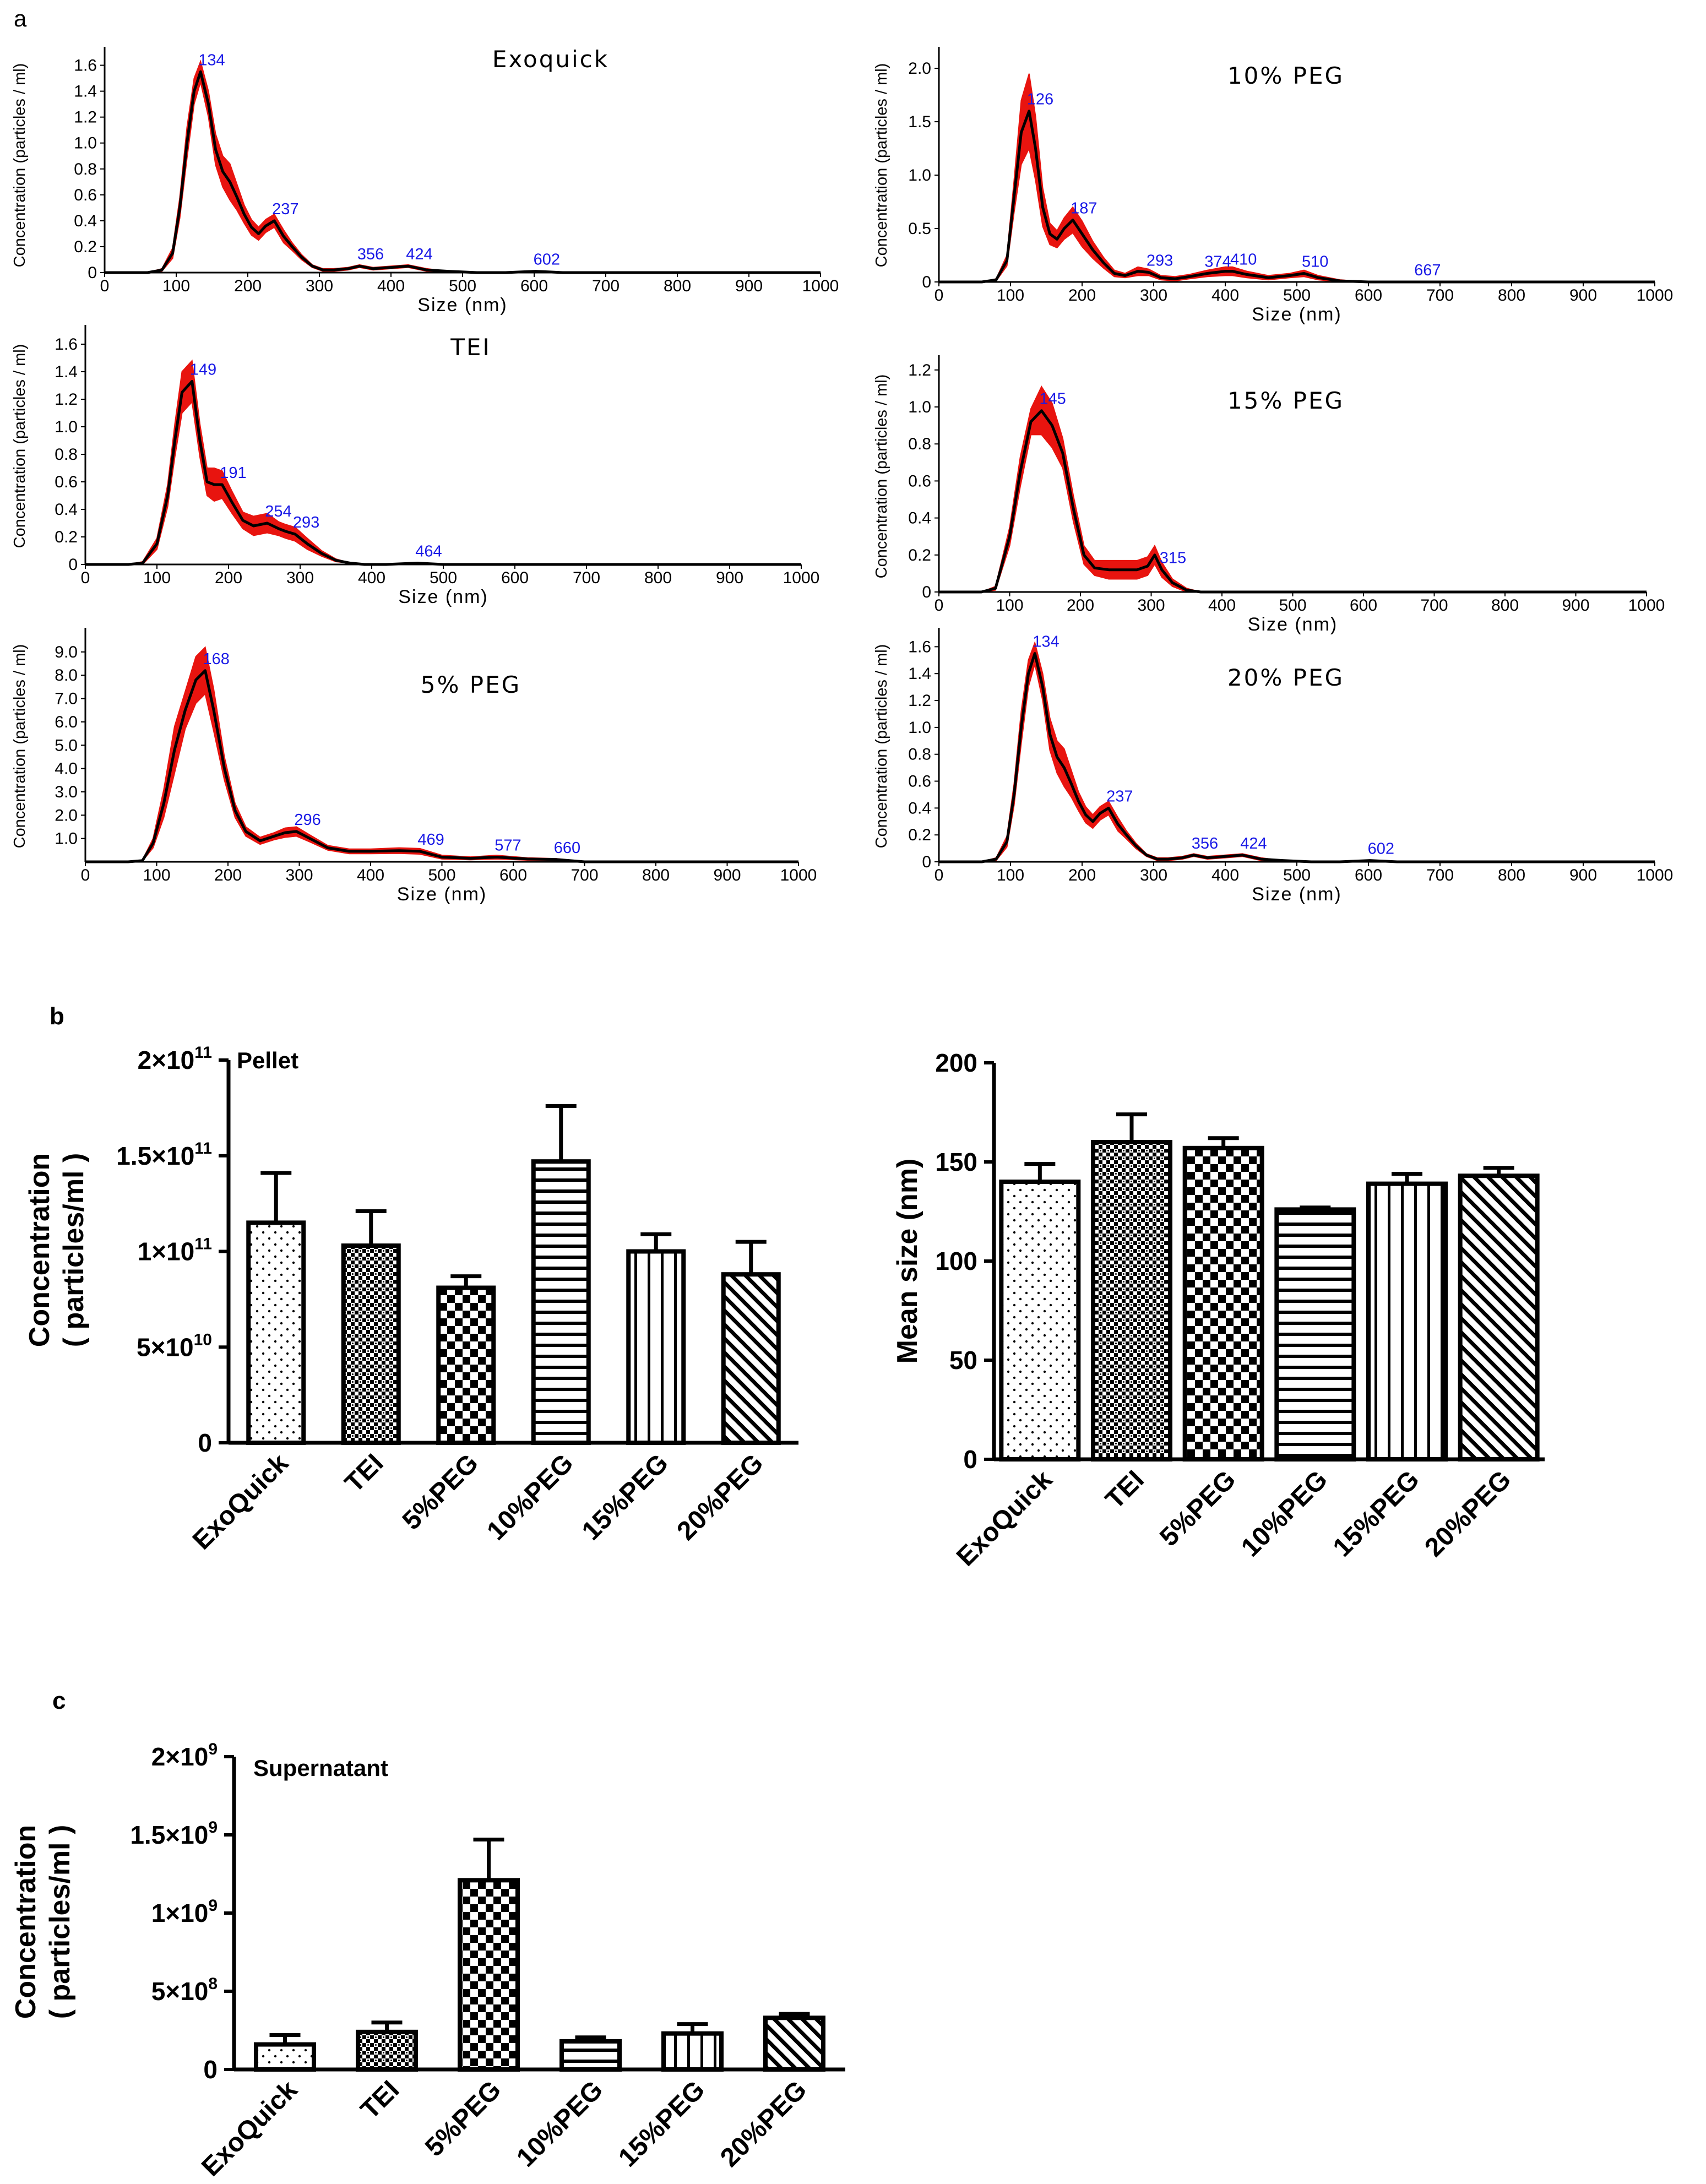  What do you see at coordinates (920, 728) in the screenshot?
I see `y-tick-label: 1.0` at bounding box center [920, 728].